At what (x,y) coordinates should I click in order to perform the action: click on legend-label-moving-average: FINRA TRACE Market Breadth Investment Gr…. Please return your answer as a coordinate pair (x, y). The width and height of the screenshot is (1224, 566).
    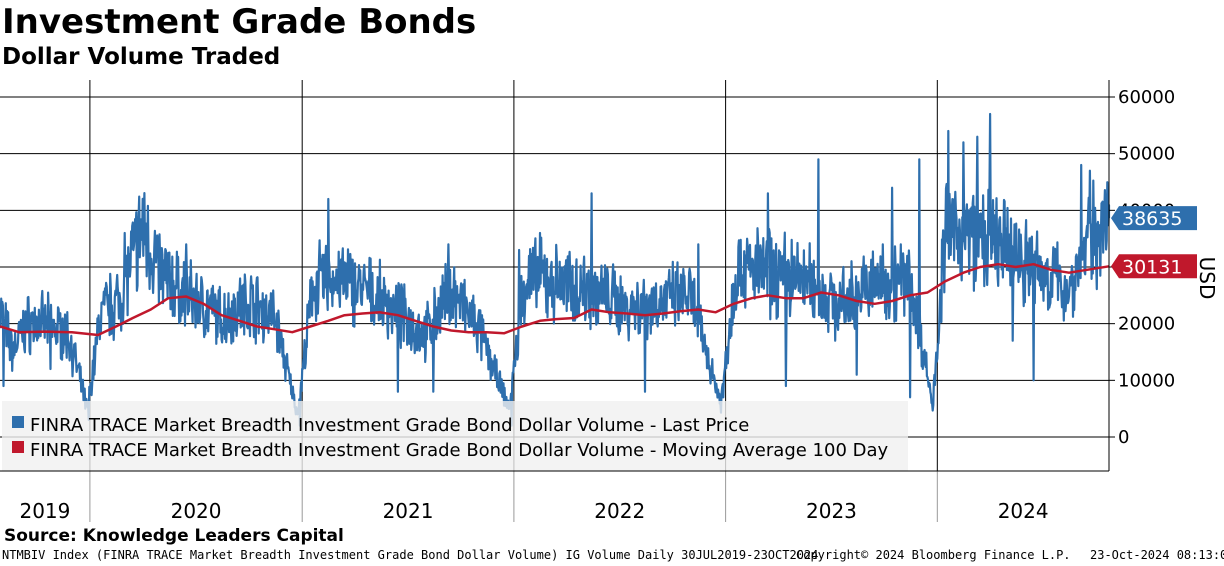
    Looking at the image, I should click on (459, 450).